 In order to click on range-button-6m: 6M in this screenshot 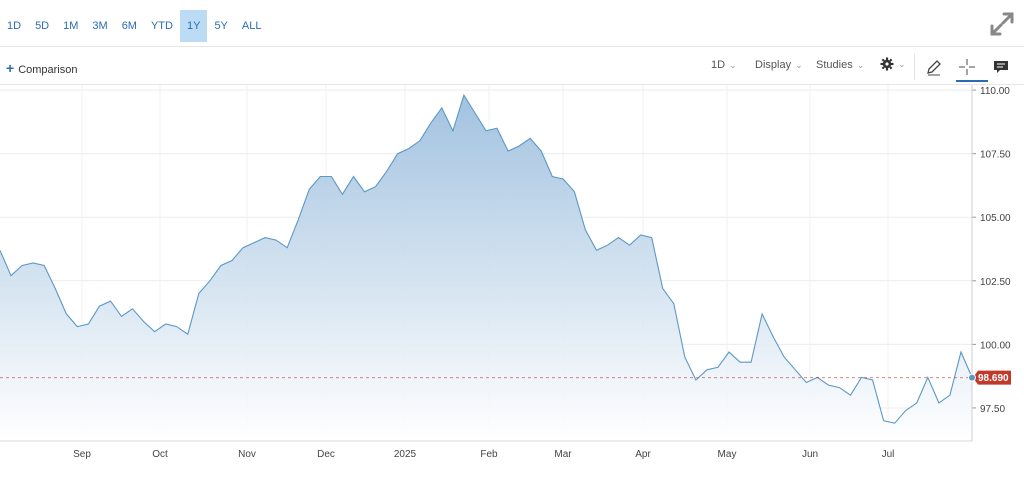, I will do `click(129, 26)`.